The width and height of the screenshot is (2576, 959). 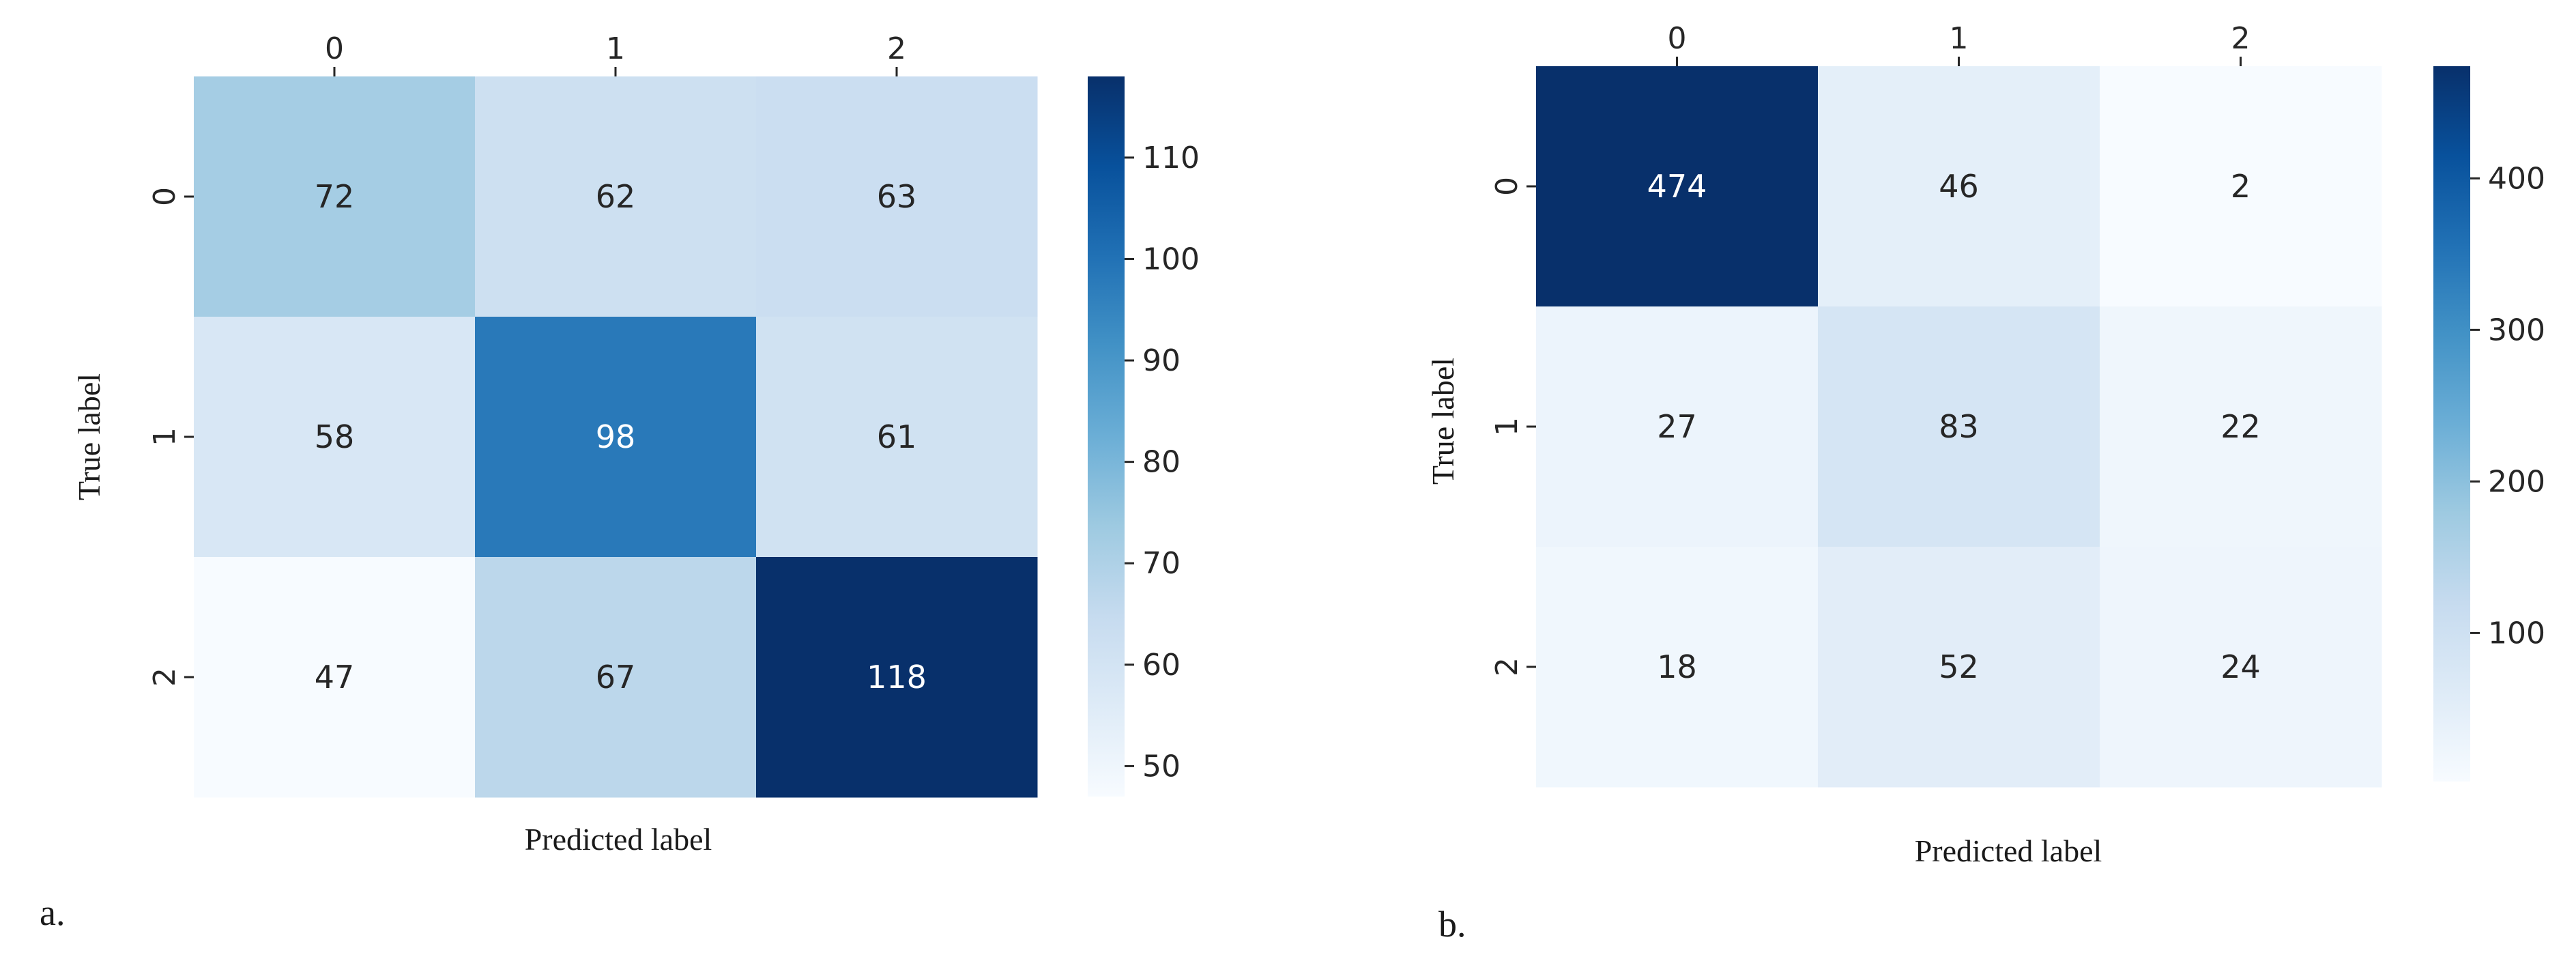 I want to click on panel-label-a: a., so click(x=52, y=912).